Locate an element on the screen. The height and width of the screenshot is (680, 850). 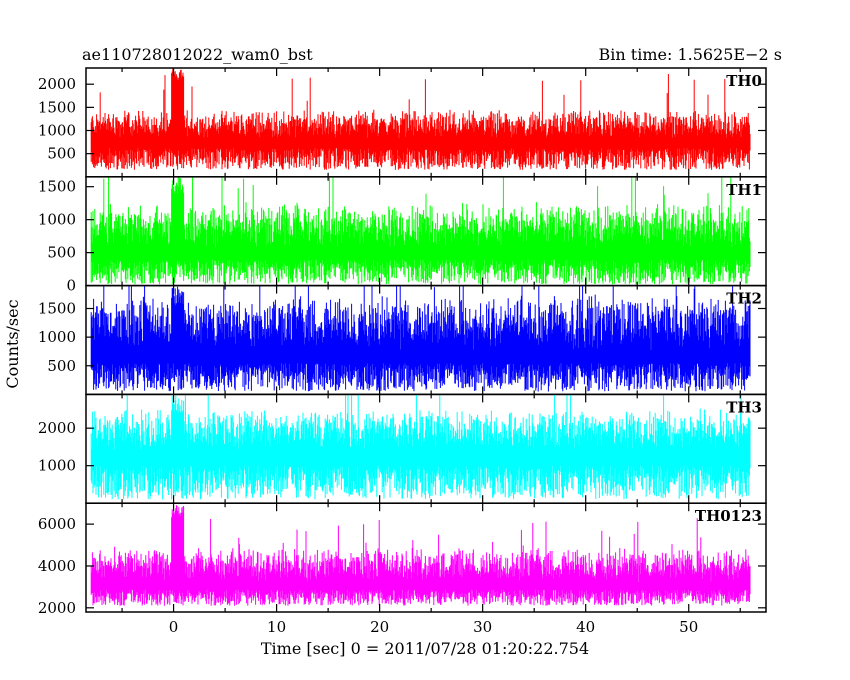
x-tick-label: 20 is located at coordinates (379, 627).